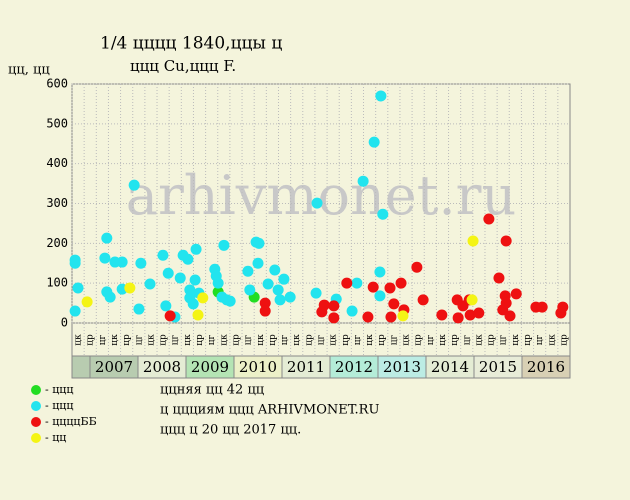  Describe the element at coordinates (57, 283) in the screenshot. I see `y-tick-label: 100` at that location.